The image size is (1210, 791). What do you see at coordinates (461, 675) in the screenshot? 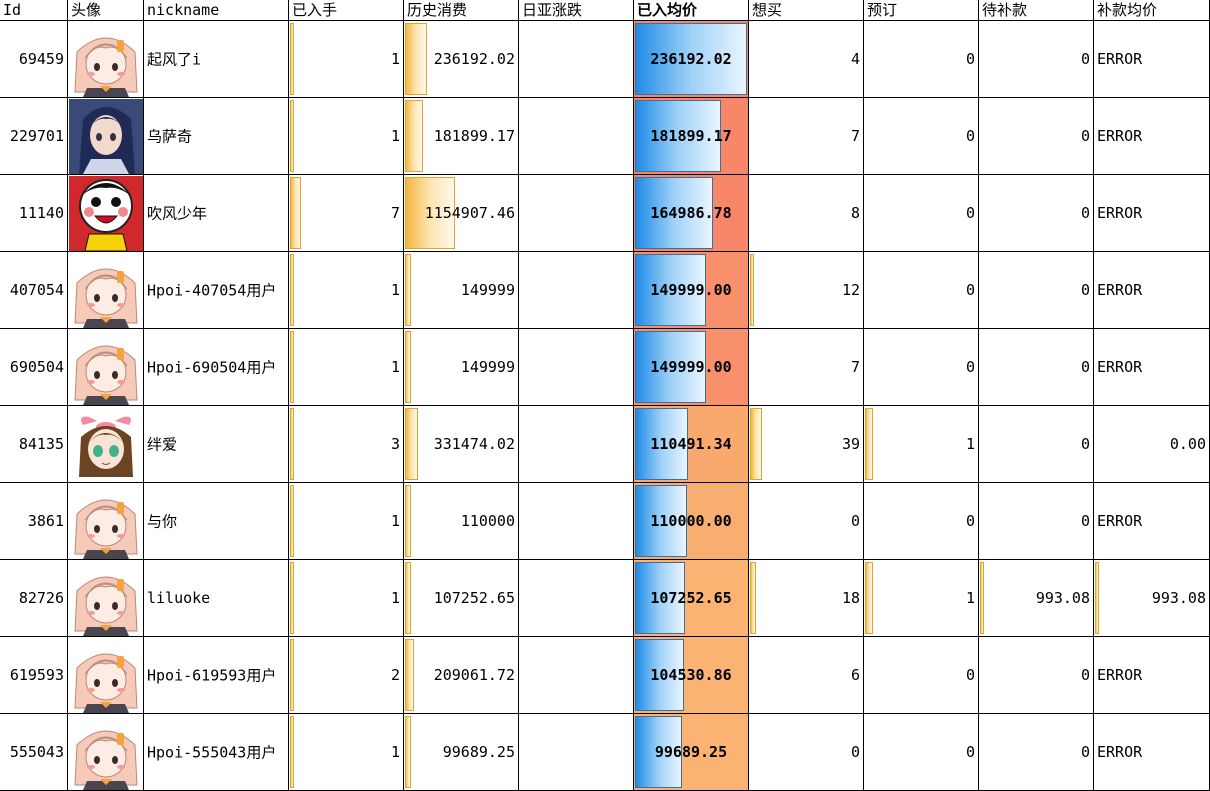
I see `cell-spent: 209061.72` at bounding box center [461, 675].